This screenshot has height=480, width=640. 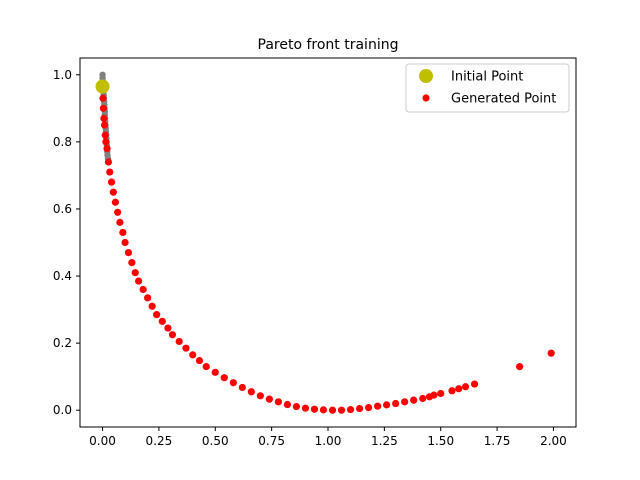 I want to click on y-tick-label: 0.6, so click(x=62, y=209).